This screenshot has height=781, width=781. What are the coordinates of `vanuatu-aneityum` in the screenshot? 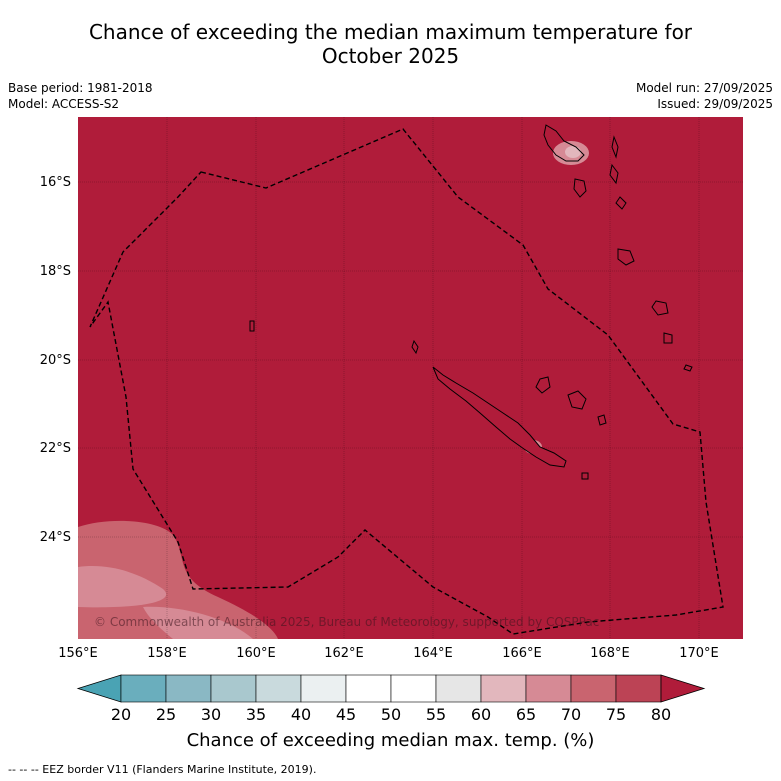 It's located at (688, 368).